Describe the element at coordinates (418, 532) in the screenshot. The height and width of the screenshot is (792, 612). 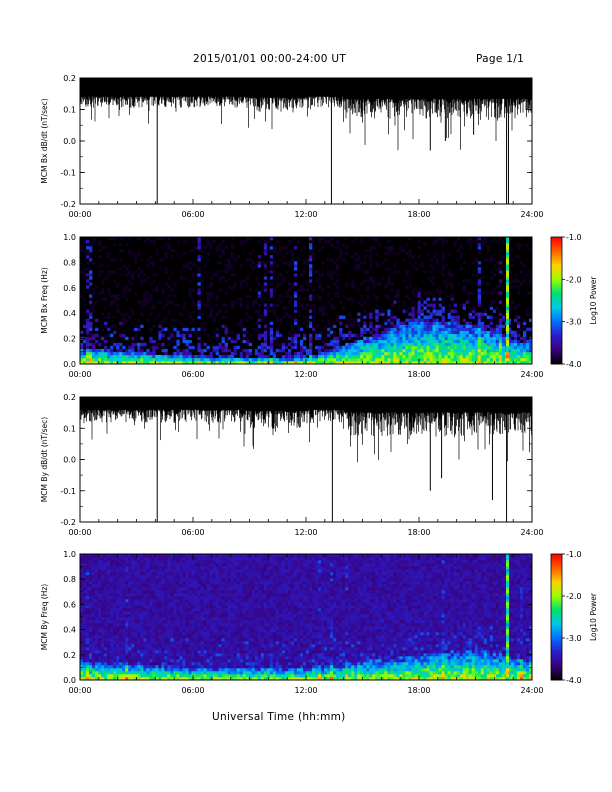
I see `x-tick-label: 18:00` at that location.